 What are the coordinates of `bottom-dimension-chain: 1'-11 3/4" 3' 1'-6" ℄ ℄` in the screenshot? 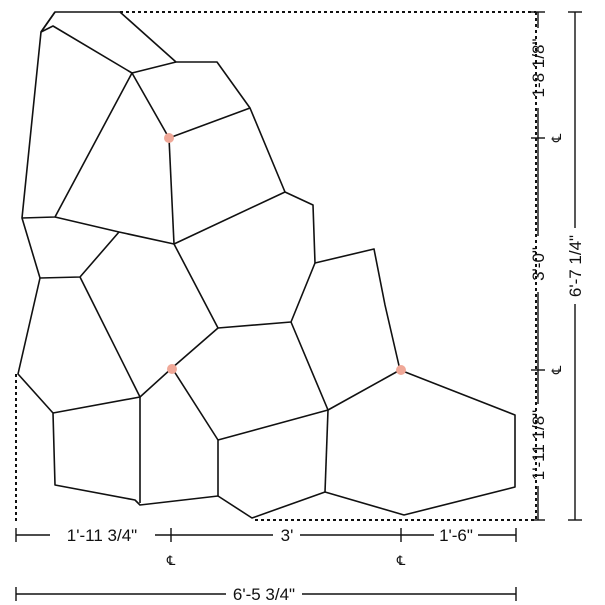 It's located at (266, 547).